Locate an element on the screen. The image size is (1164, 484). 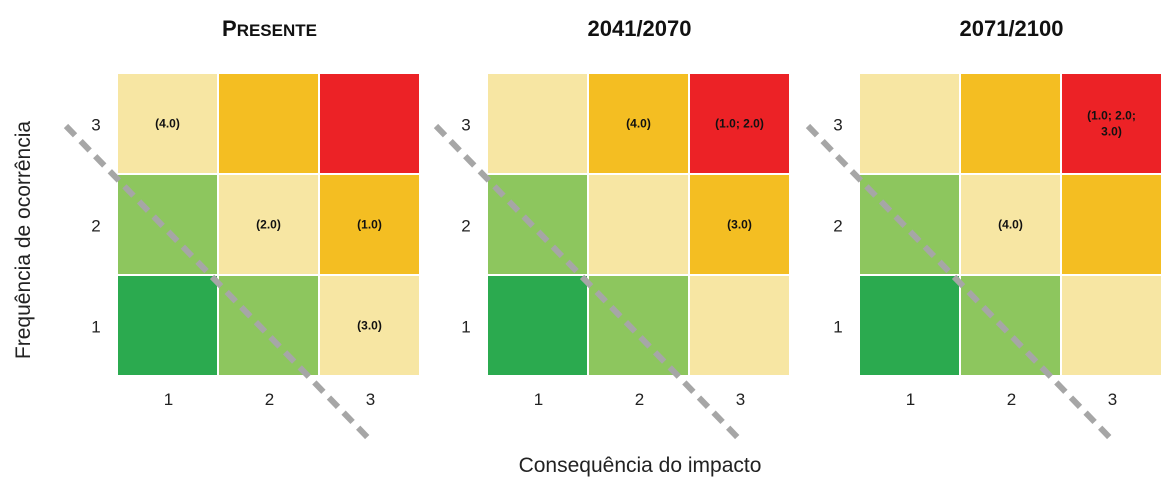
cell-value-label: (1.0) is located at coordinates (369, 225).